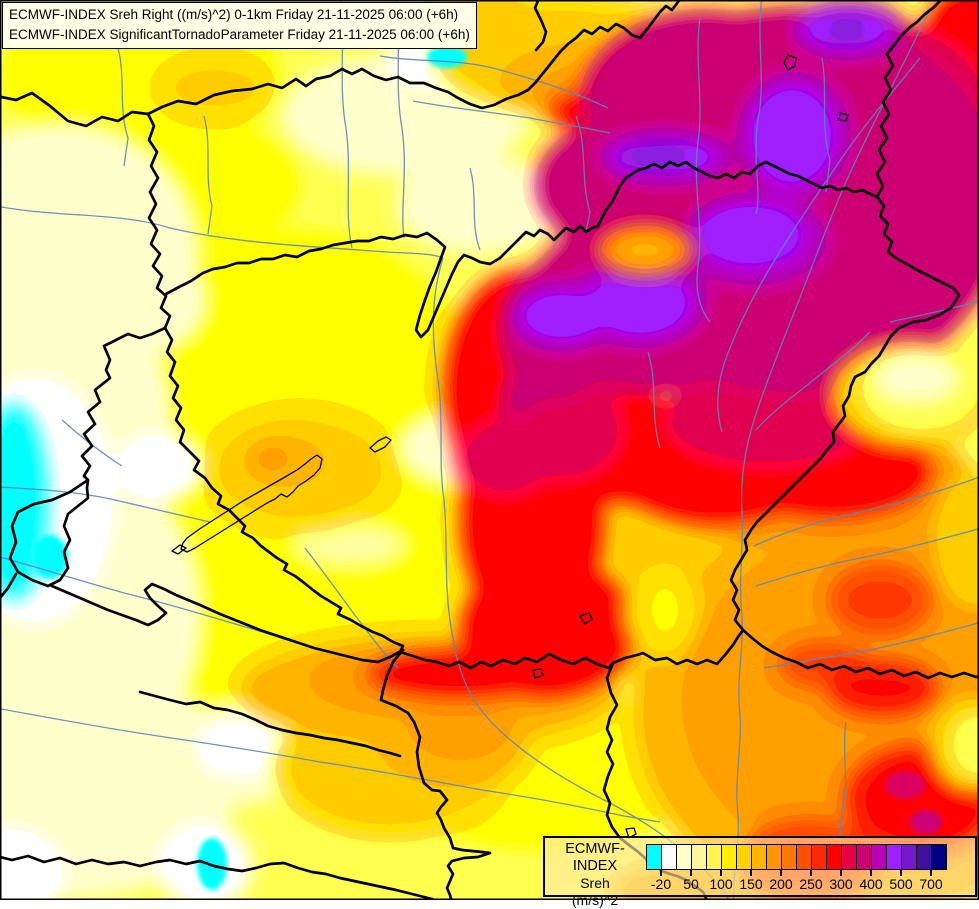  I want to click on border-hungary-north, so click(521, 249).